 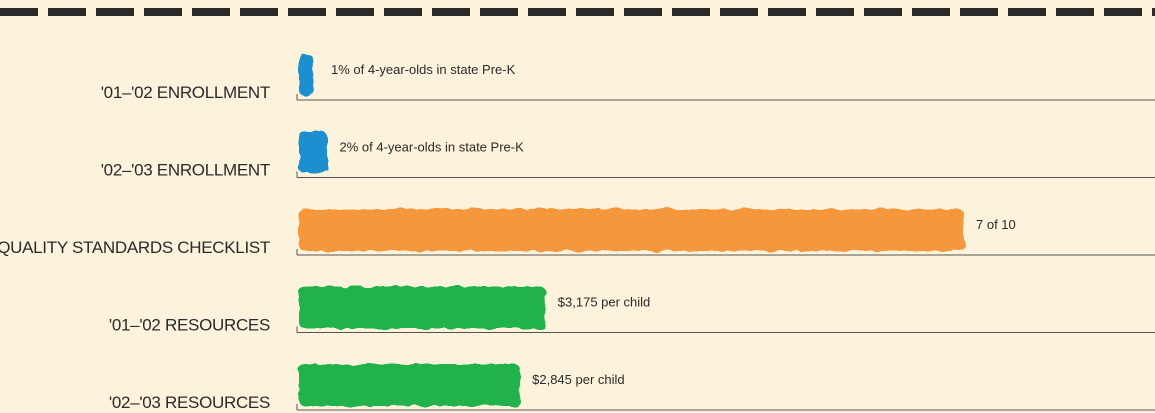 I want to click on value-label: 7 of 10, so click(x=996, y=224).